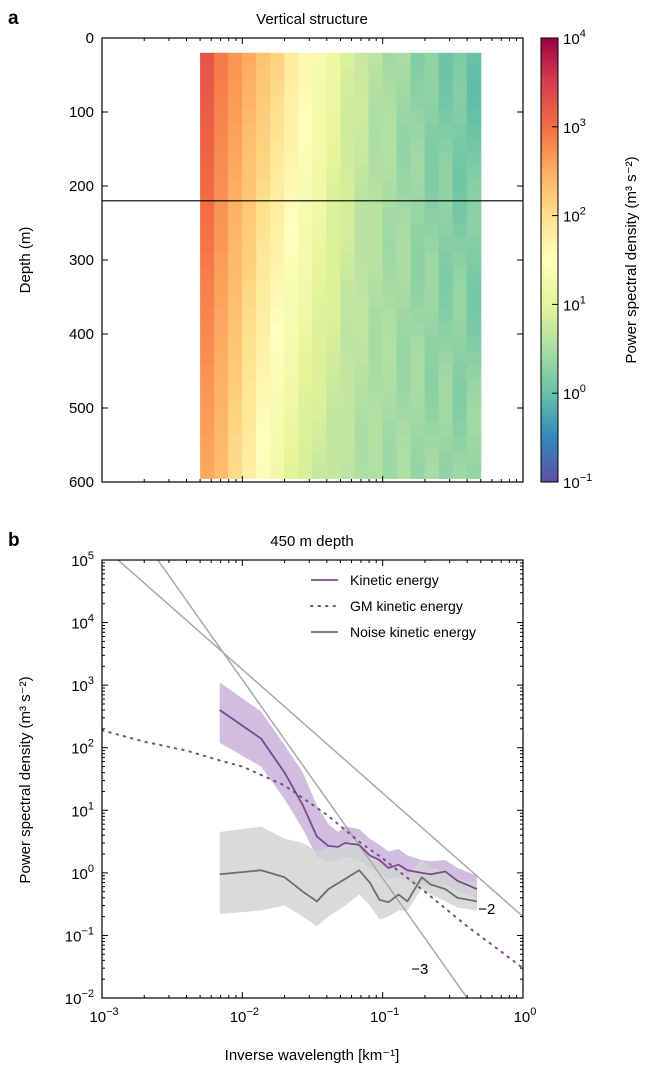  I want to click on y-tick-label: 400, so click(81, 334).